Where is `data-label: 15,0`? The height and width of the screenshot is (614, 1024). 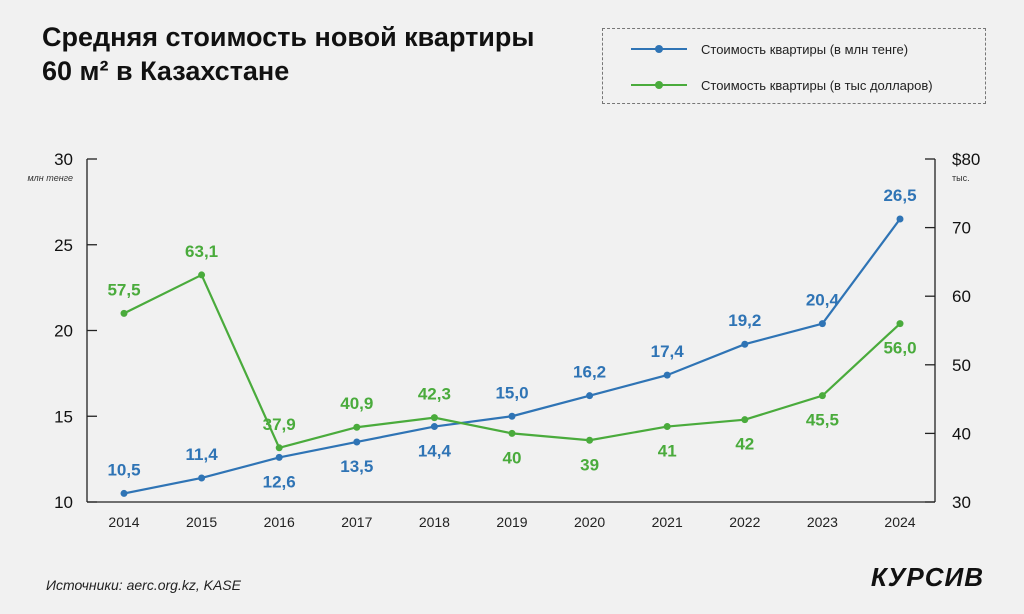
data-label: 15,0 is located at coordinates (511, 392).